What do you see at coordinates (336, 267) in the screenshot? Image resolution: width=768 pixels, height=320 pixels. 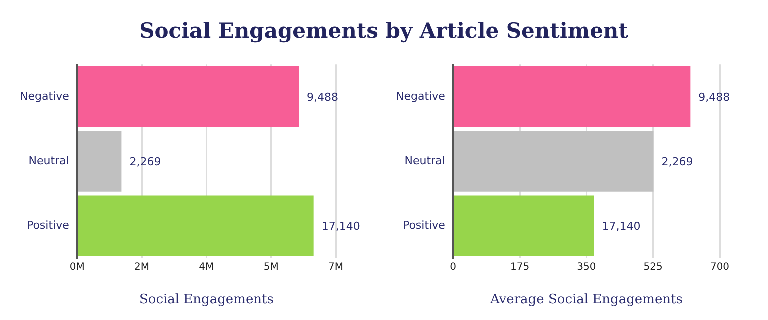 I see `x-tick-label: 7M` at bounding box center [336, 267].